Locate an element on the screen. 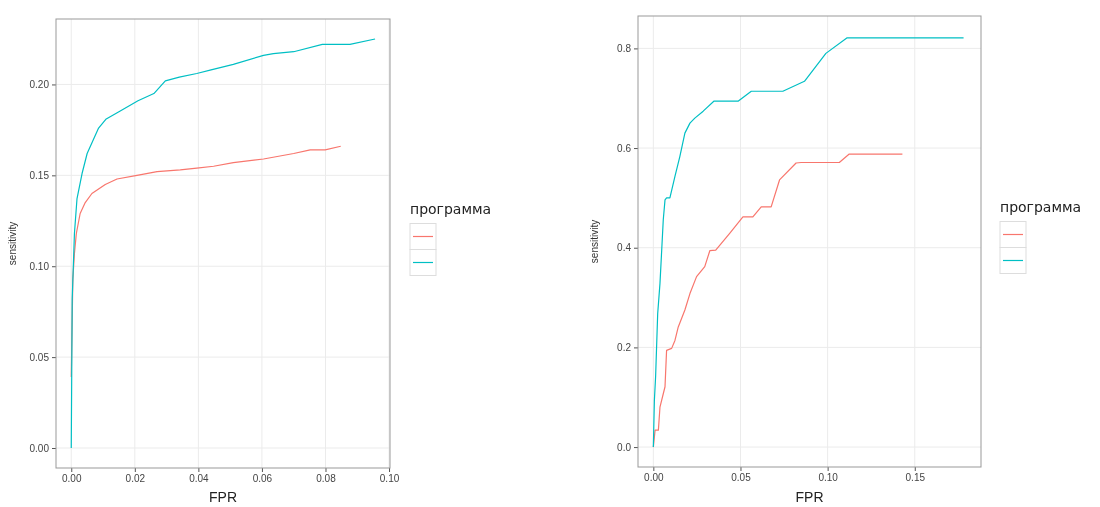 Image resolution: width=1100 pixels, height=507 pixels. y-tick-label: 0.4 is located at coordinates (624, 248).